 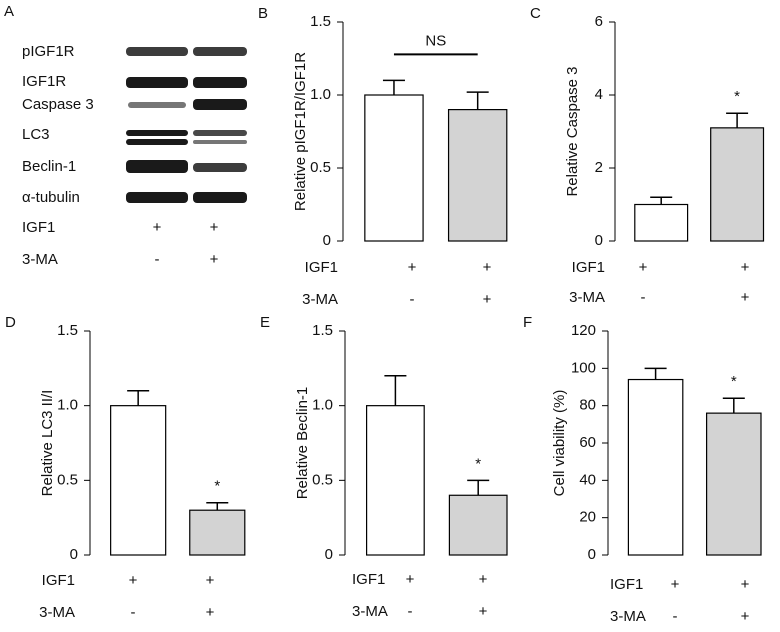 What do you see at coordinates (300, 131) in the screenshot?
I see `y-axis-title: Relative pIGF1R/IGF1R` at bounding box center [300, 131].